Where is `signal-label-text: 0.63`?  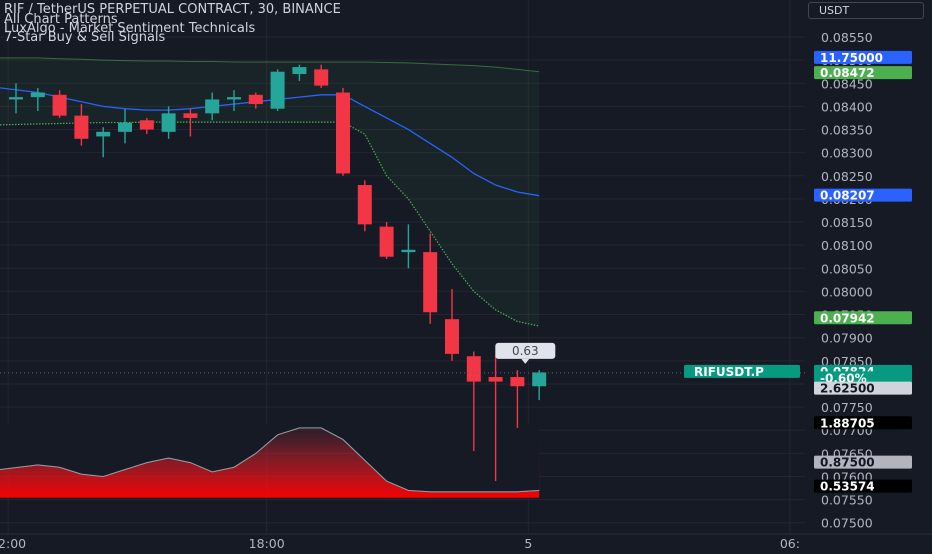 signal-label-text: 0.63 is located at coordinates (525, 351).